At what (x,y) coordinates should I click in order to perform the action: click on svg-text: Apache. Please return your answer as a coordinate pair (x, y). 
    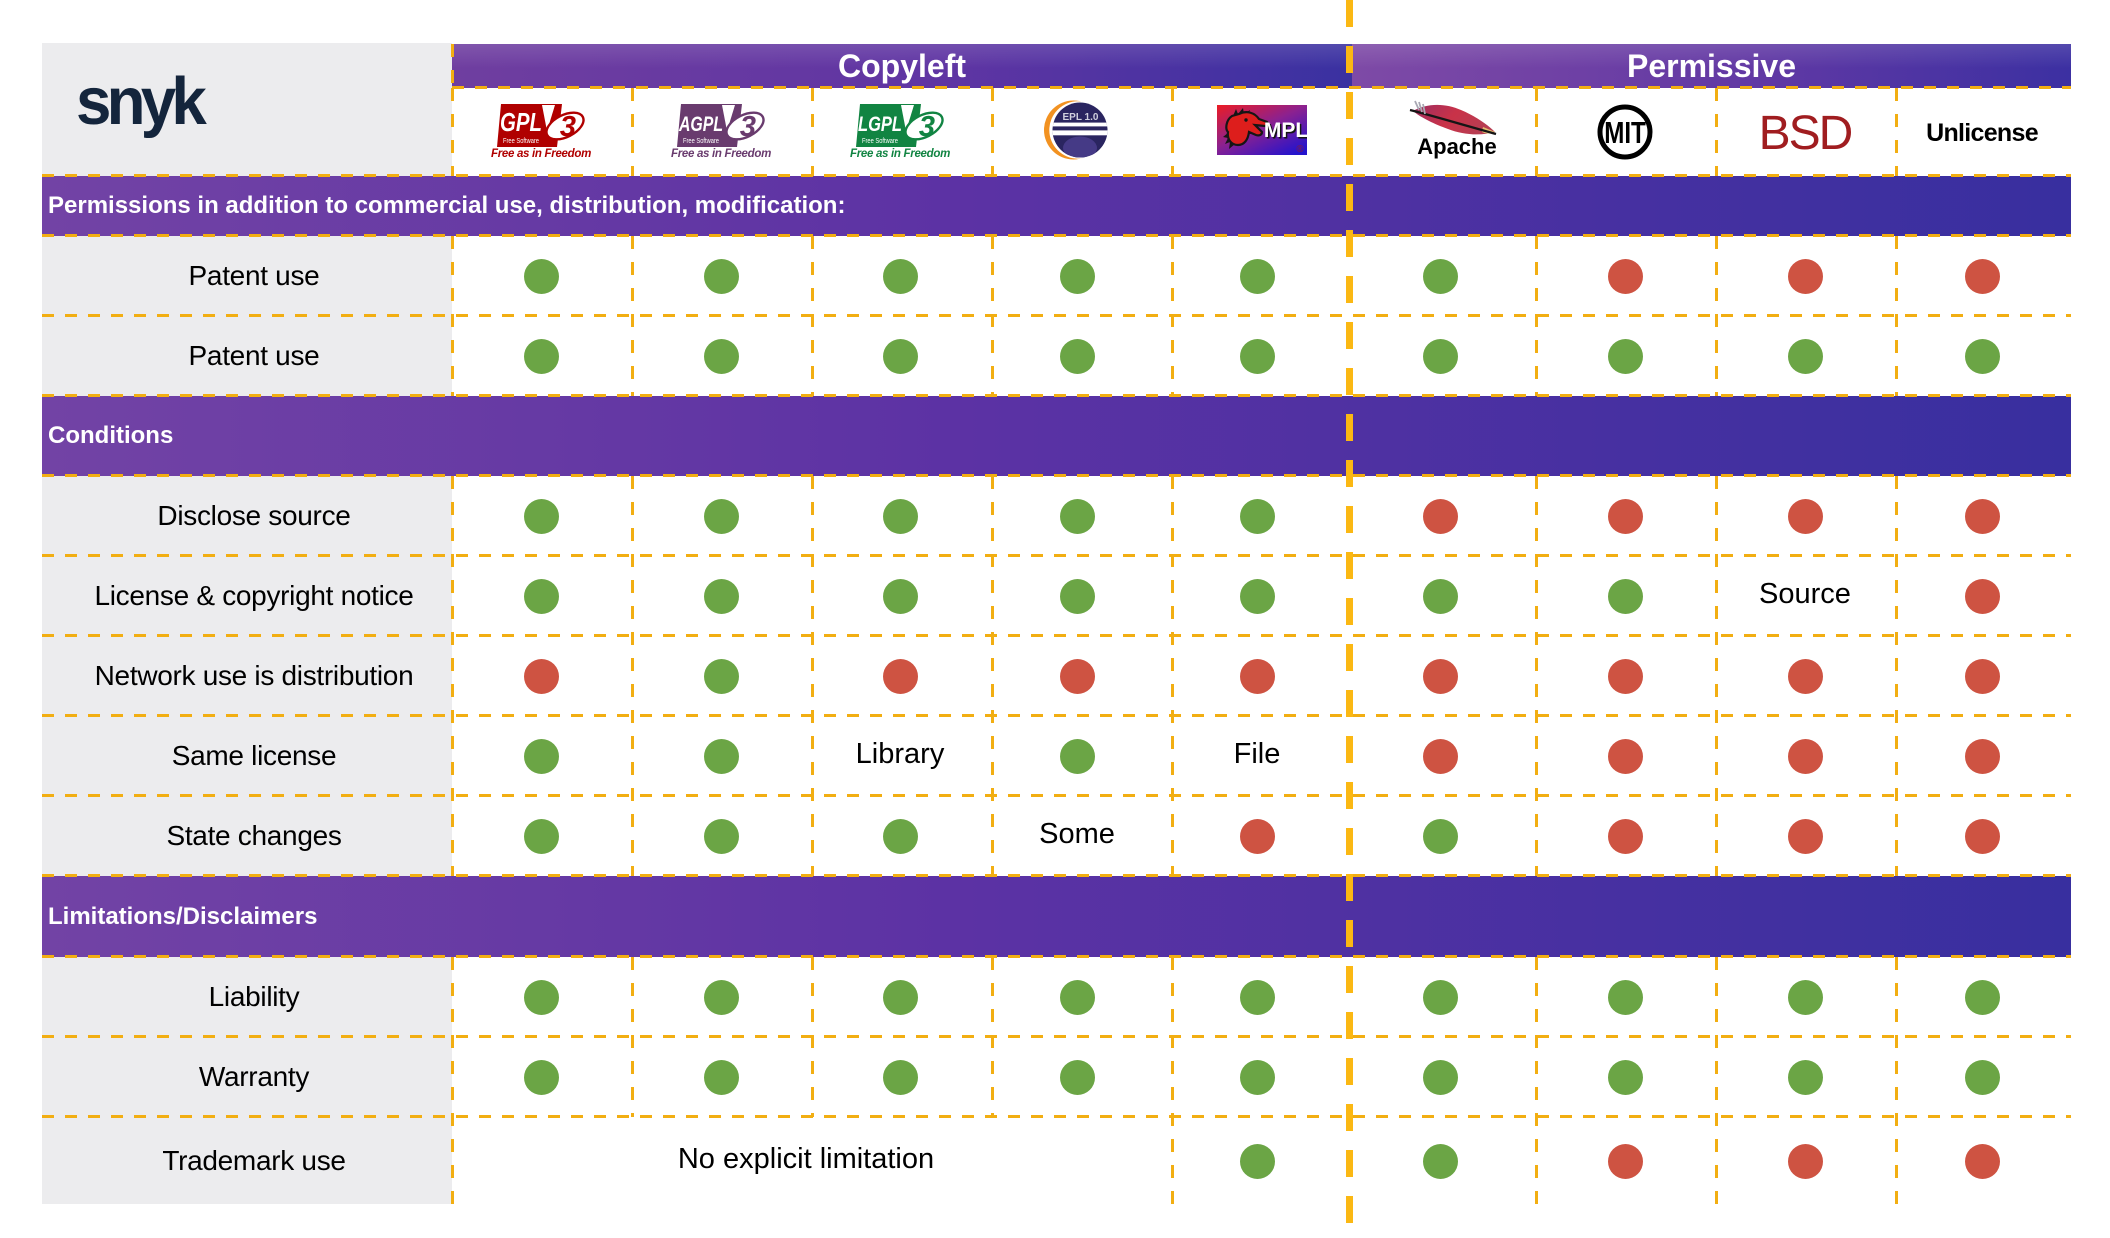
    Looking at the image, I should click on (1456, 146).